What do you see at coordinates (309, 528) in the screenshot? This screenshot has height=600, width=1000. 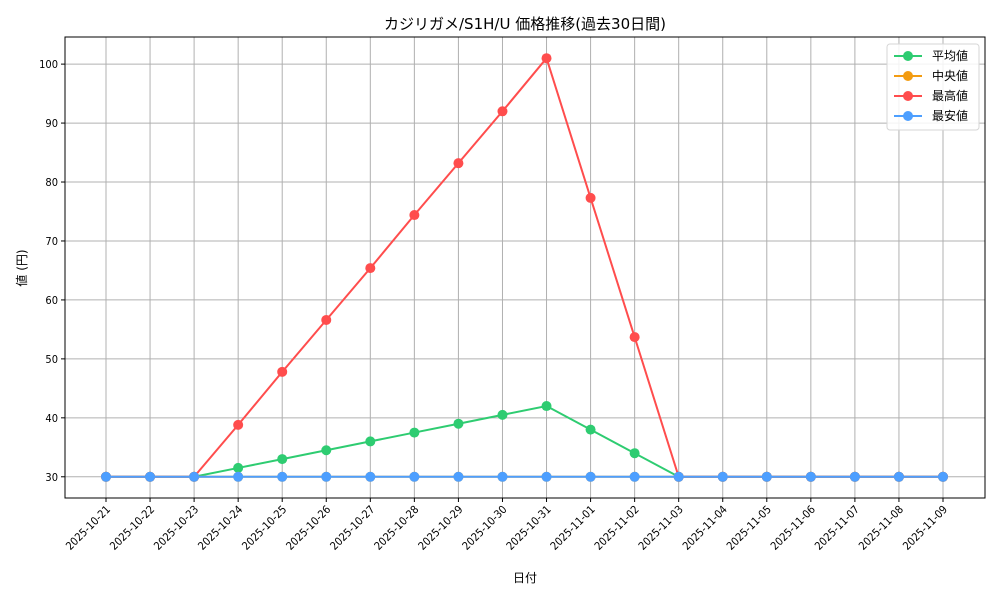 I see `x-tick-label: 2025-10-26` at bounding box center [309, 528].